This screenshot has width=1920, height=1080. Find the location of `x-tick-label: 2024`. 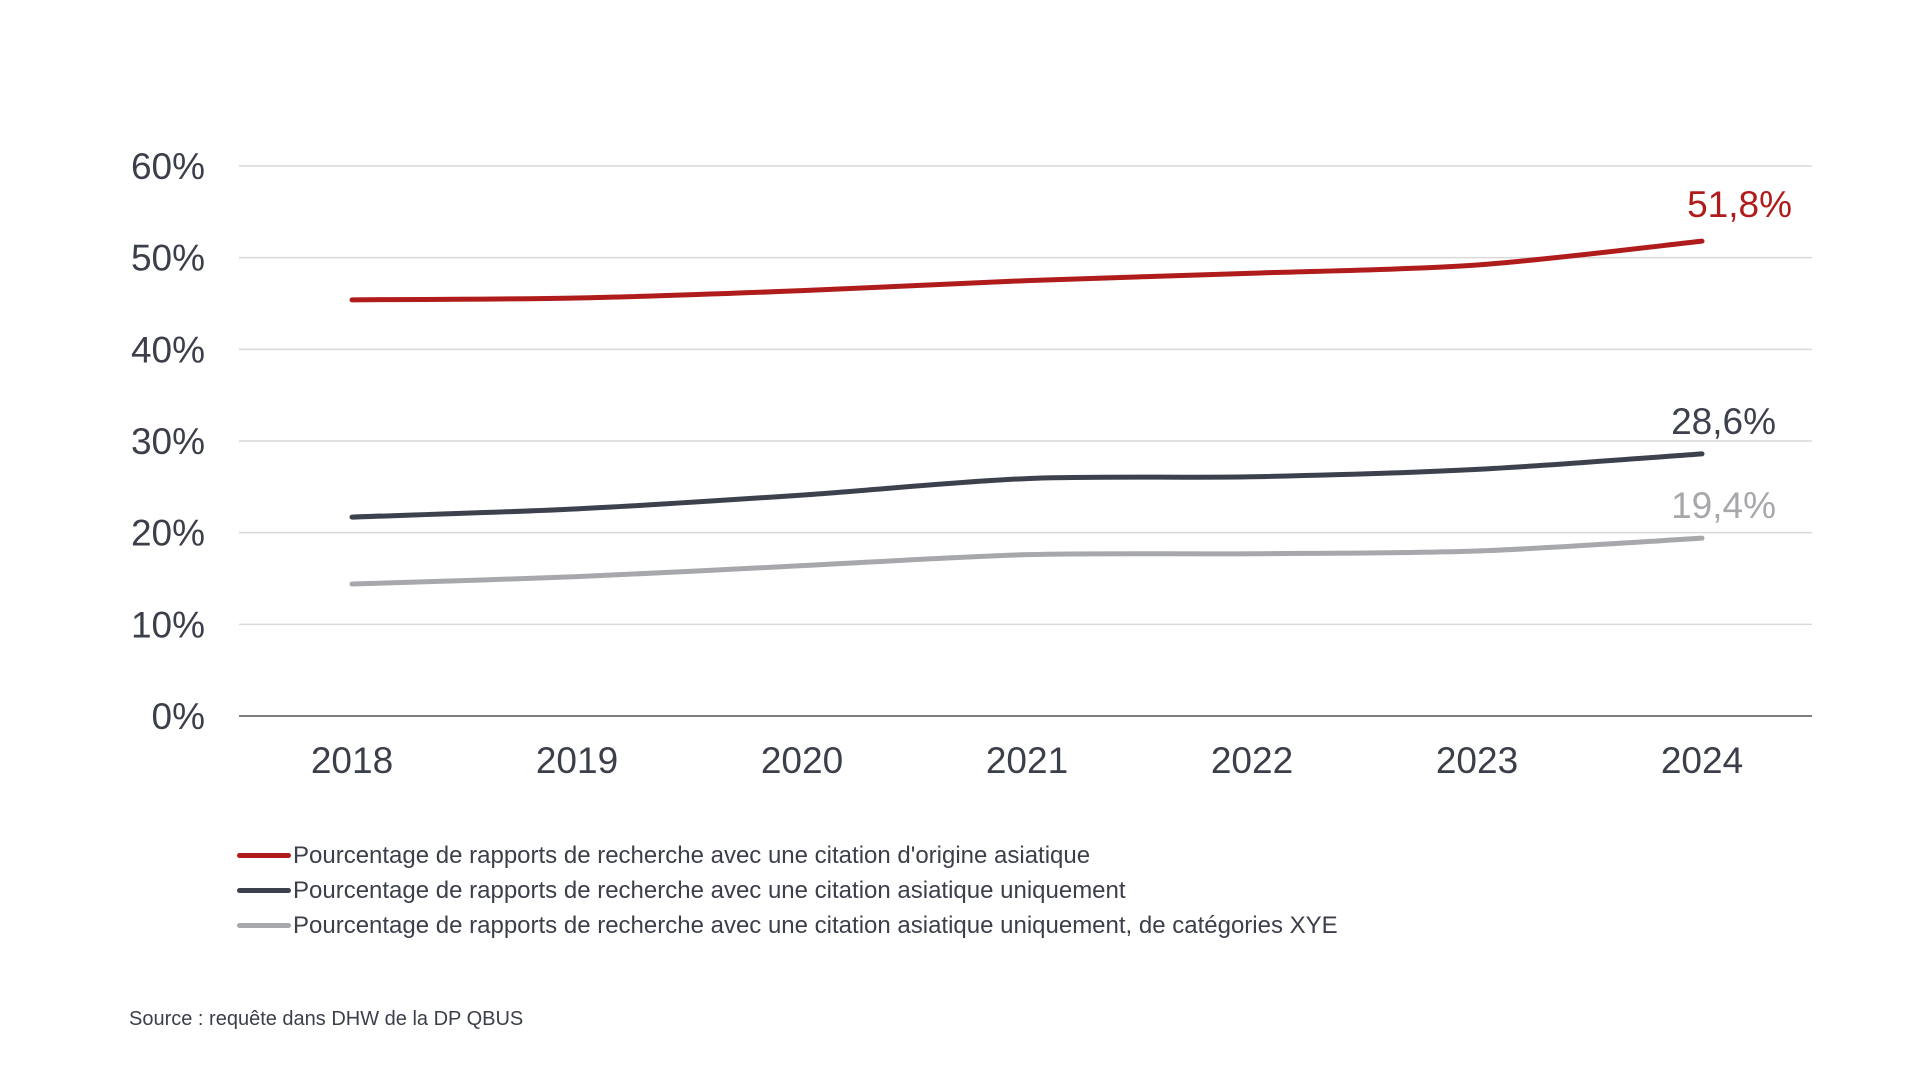

x-tick-label: 2024 is located at coordinates (1702, 760).